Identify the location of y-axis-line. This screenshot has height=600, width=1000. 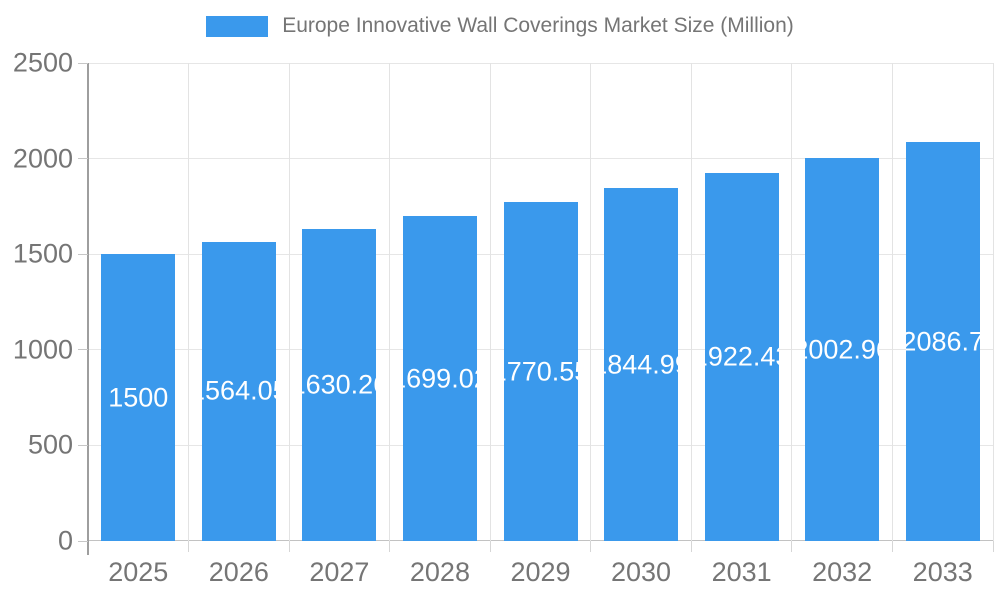
(88, 309).